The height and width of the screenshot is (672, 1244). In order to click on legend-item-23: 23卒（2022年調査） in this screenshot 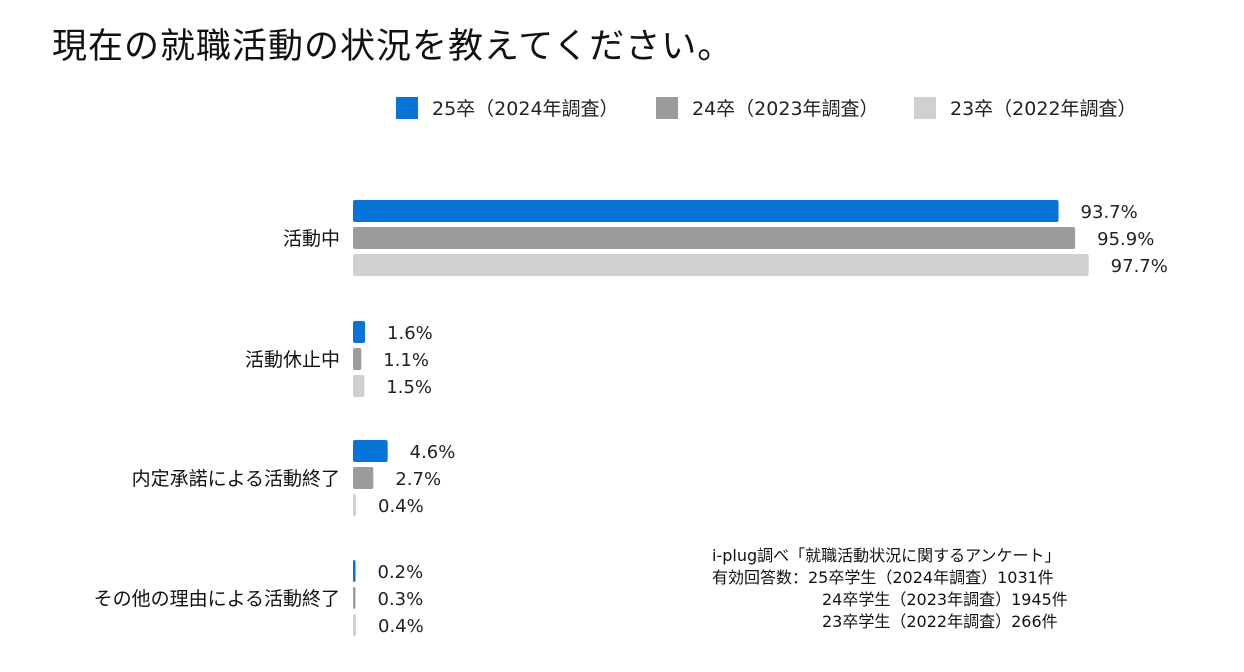, I will do `click(1025, 107)`.